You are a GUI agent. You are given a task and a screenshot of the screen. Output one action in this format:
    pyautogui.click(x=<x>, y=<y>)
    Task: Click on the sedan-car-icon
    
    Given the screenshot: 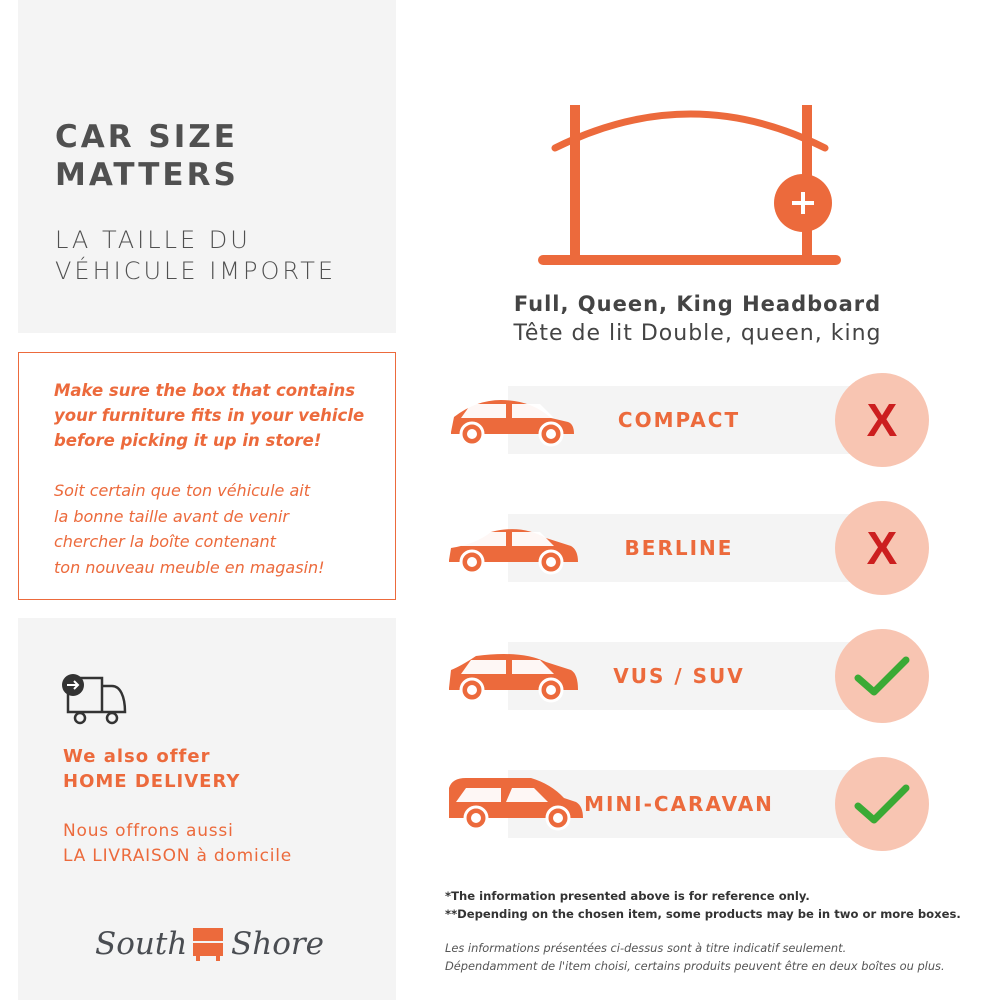 What is the action you would take?
    pyautogui.click(x=513, y=552)
    